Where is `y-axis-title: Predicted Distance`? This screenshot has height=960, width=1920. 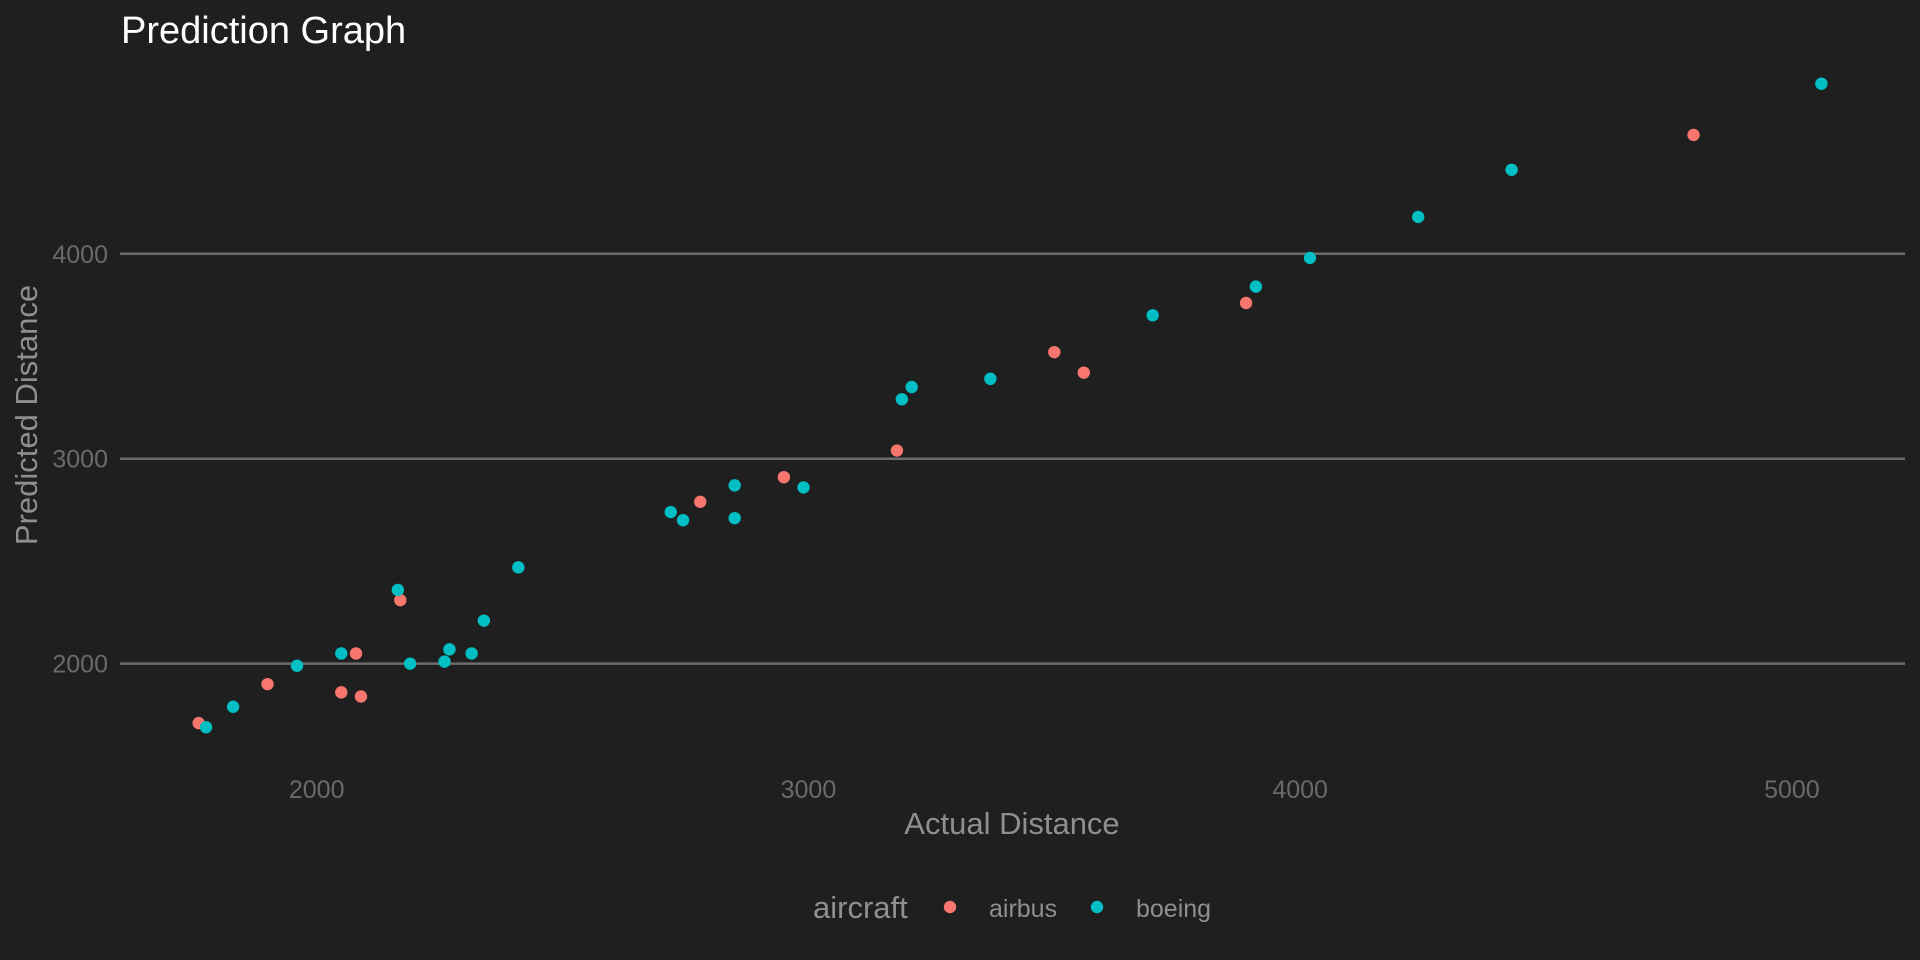
y-axis-title: Predicted Distance is located at coordinates (26, 415).